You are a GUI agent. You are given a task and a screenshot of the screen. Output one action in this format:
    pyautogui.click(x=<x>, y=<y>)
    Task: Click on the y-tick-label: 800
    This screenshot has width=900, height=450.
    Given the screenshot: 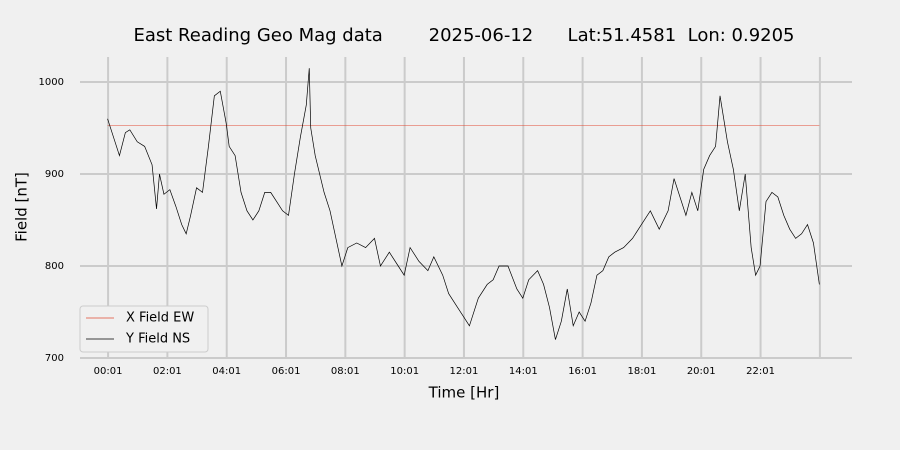 What is the action you would take?
    pyautogui.click(x=54, y=266)
    